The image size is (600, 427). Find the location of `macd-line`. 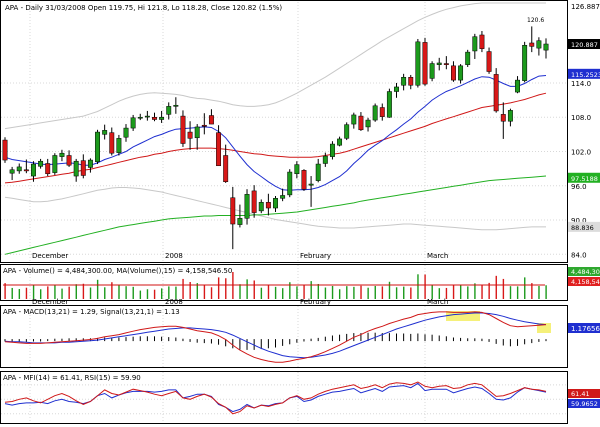

macd-line is located at coordinates (275, 337).